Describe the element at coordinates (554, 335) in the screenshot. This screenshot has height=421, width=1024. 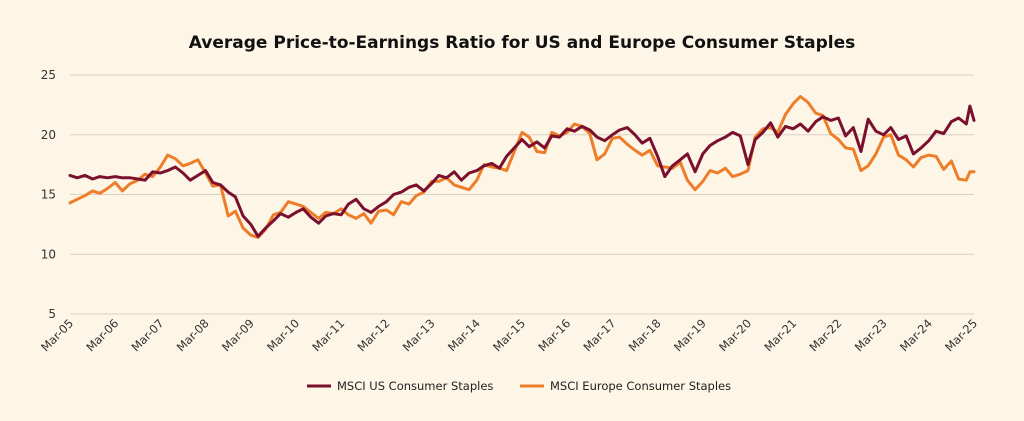
I see `x-tick-label: Mar-16` at that location.